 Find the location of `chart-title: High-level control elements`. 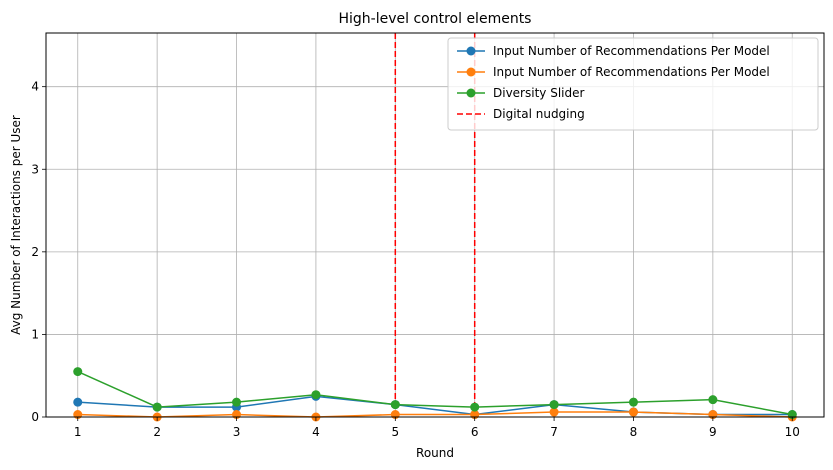

chart-title: High-level control elements is located at coordinates (435, 19).